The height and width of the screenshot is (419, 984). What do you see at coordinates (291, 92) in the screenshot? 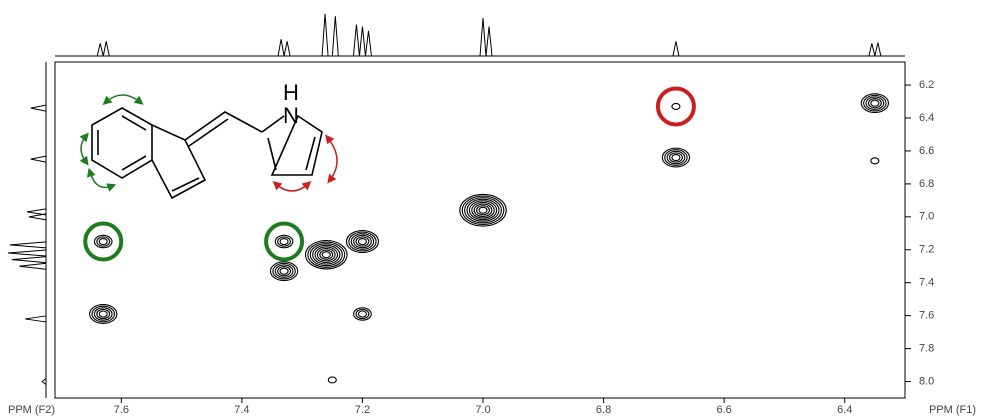
I see `atom-label: H` at bounding box center [291, 92].